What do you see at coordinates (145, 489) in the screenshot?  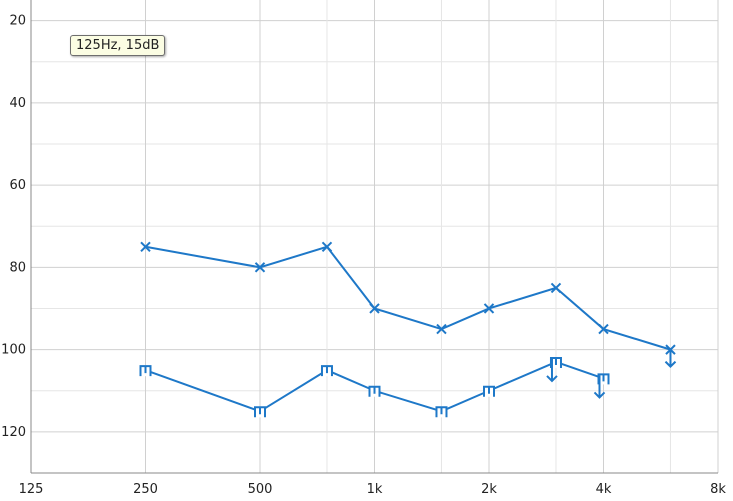 I see `x-tick-label: 250` at bounding box center [145, 489].